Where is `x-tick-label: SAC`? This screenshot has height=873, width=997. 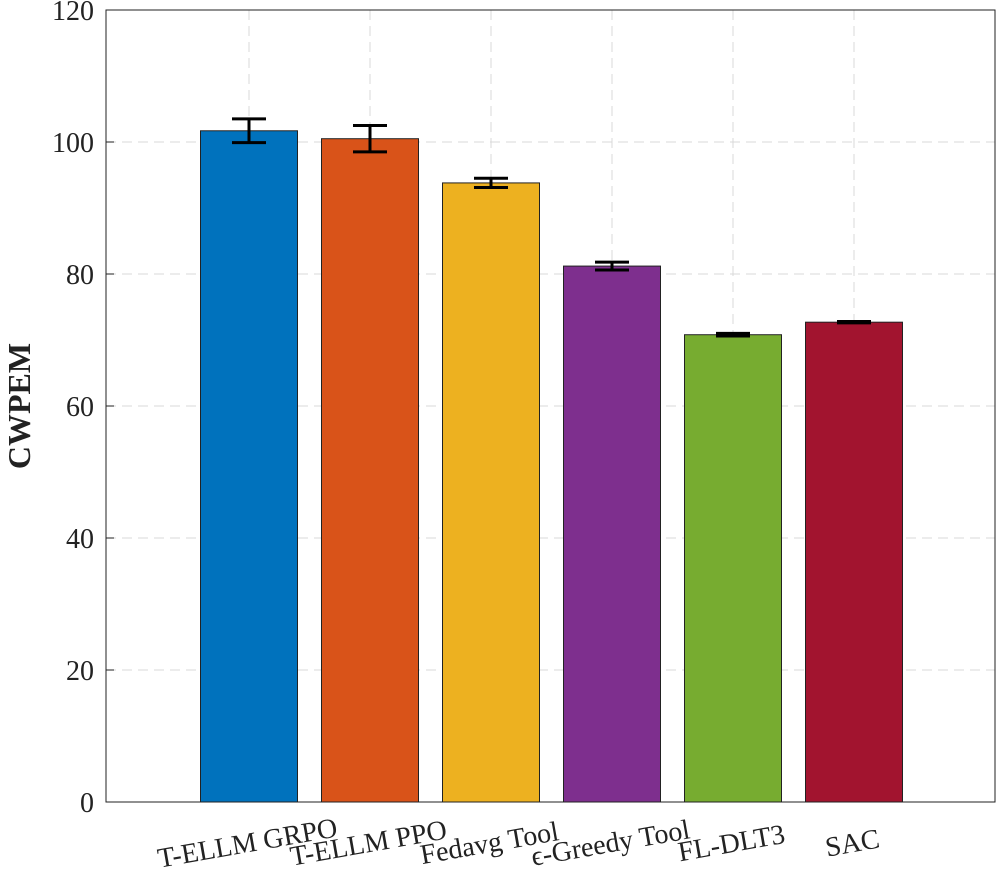
x-tick-label: SAC is located at coordinates (852, 844).